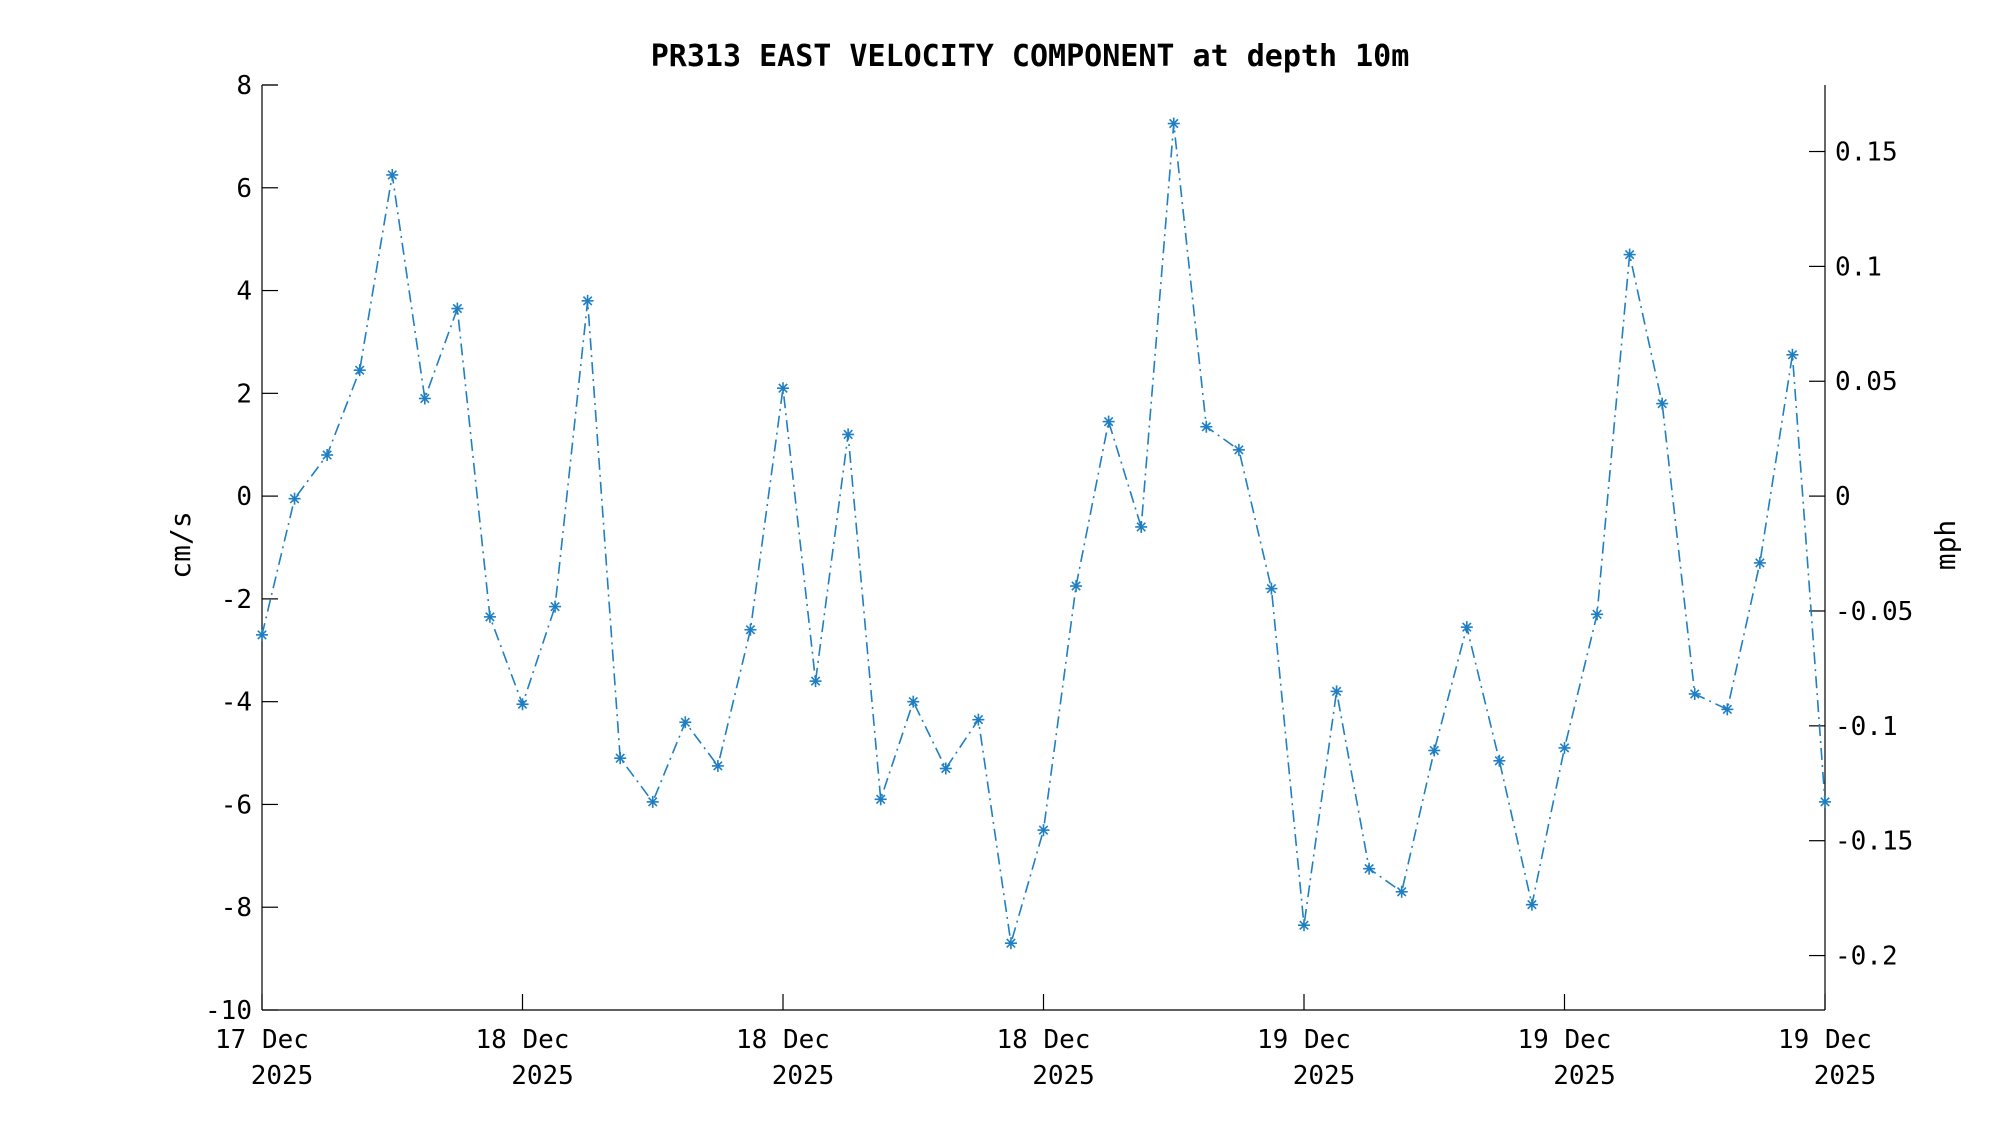 This screenshot has height=1125, width=2000. Describe the element at coordinates (1866, 727) in the screenshot. I see `y2-tick-label: -0.1` at that location.